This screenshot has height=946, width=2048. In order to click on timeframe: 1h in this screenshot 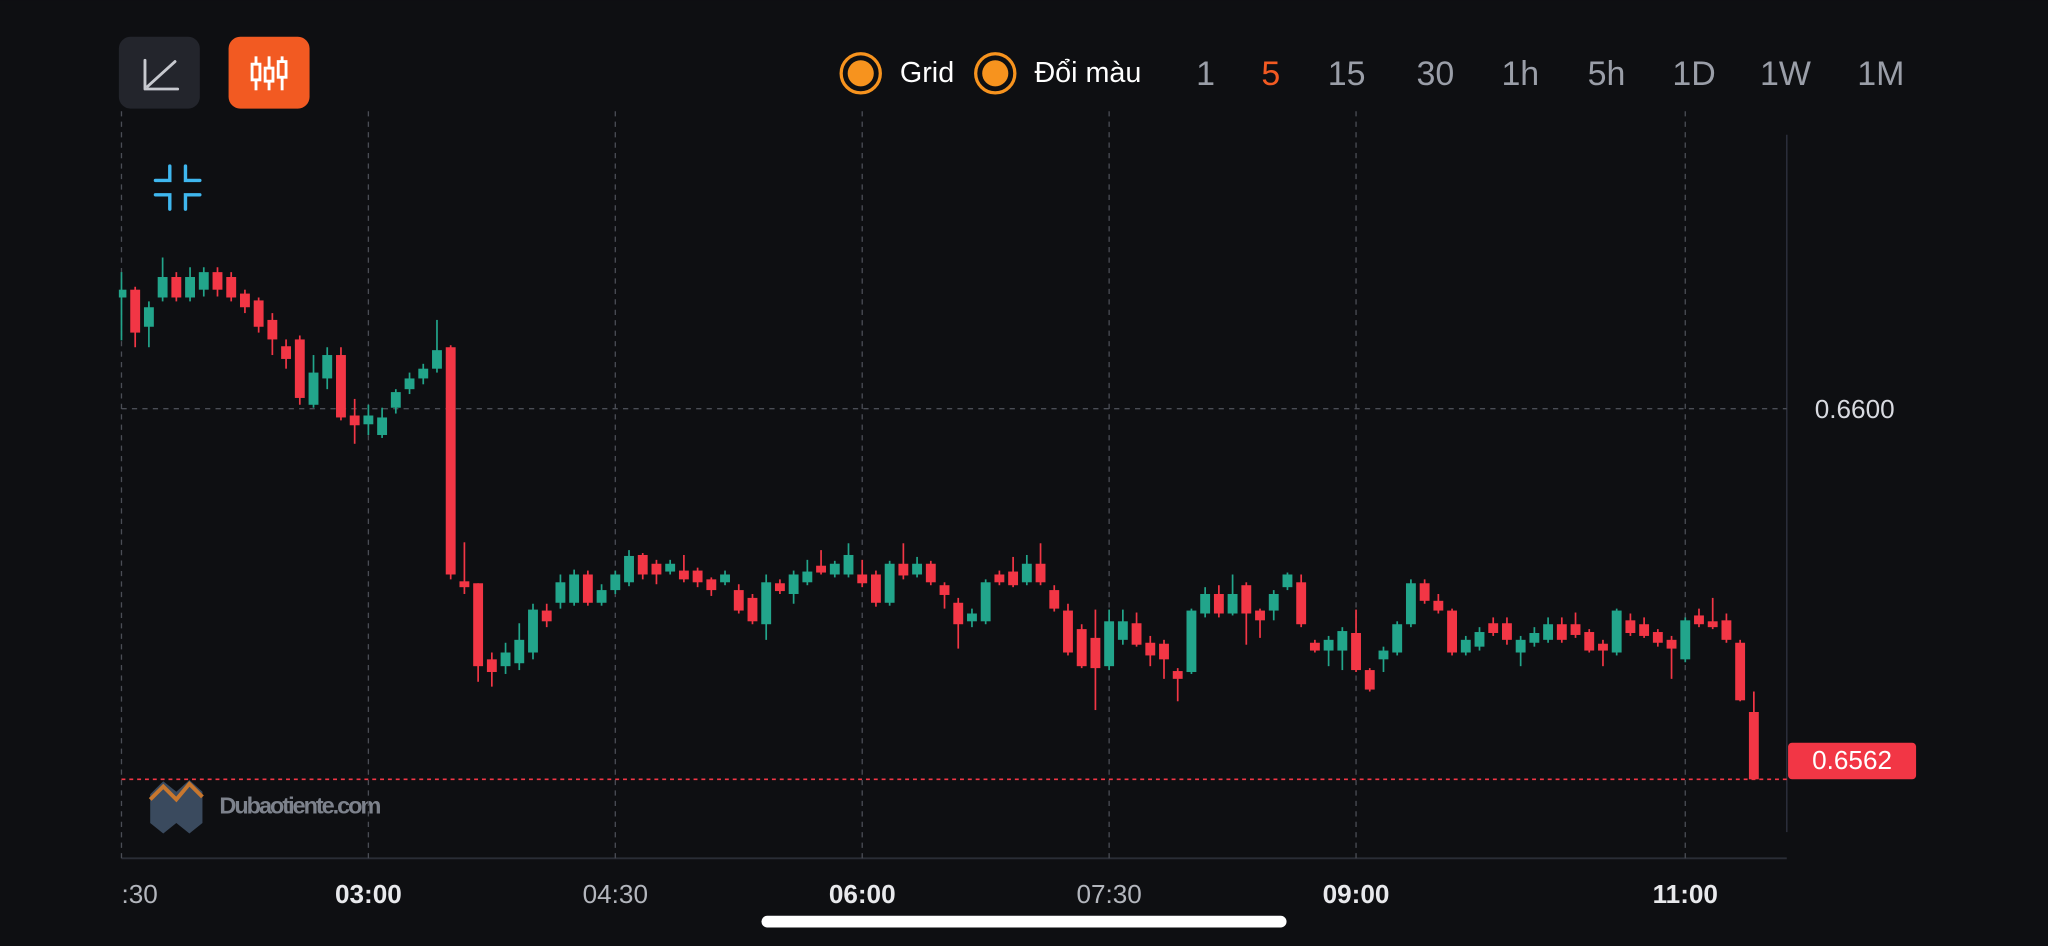, I will do `click(1520, 74)`.